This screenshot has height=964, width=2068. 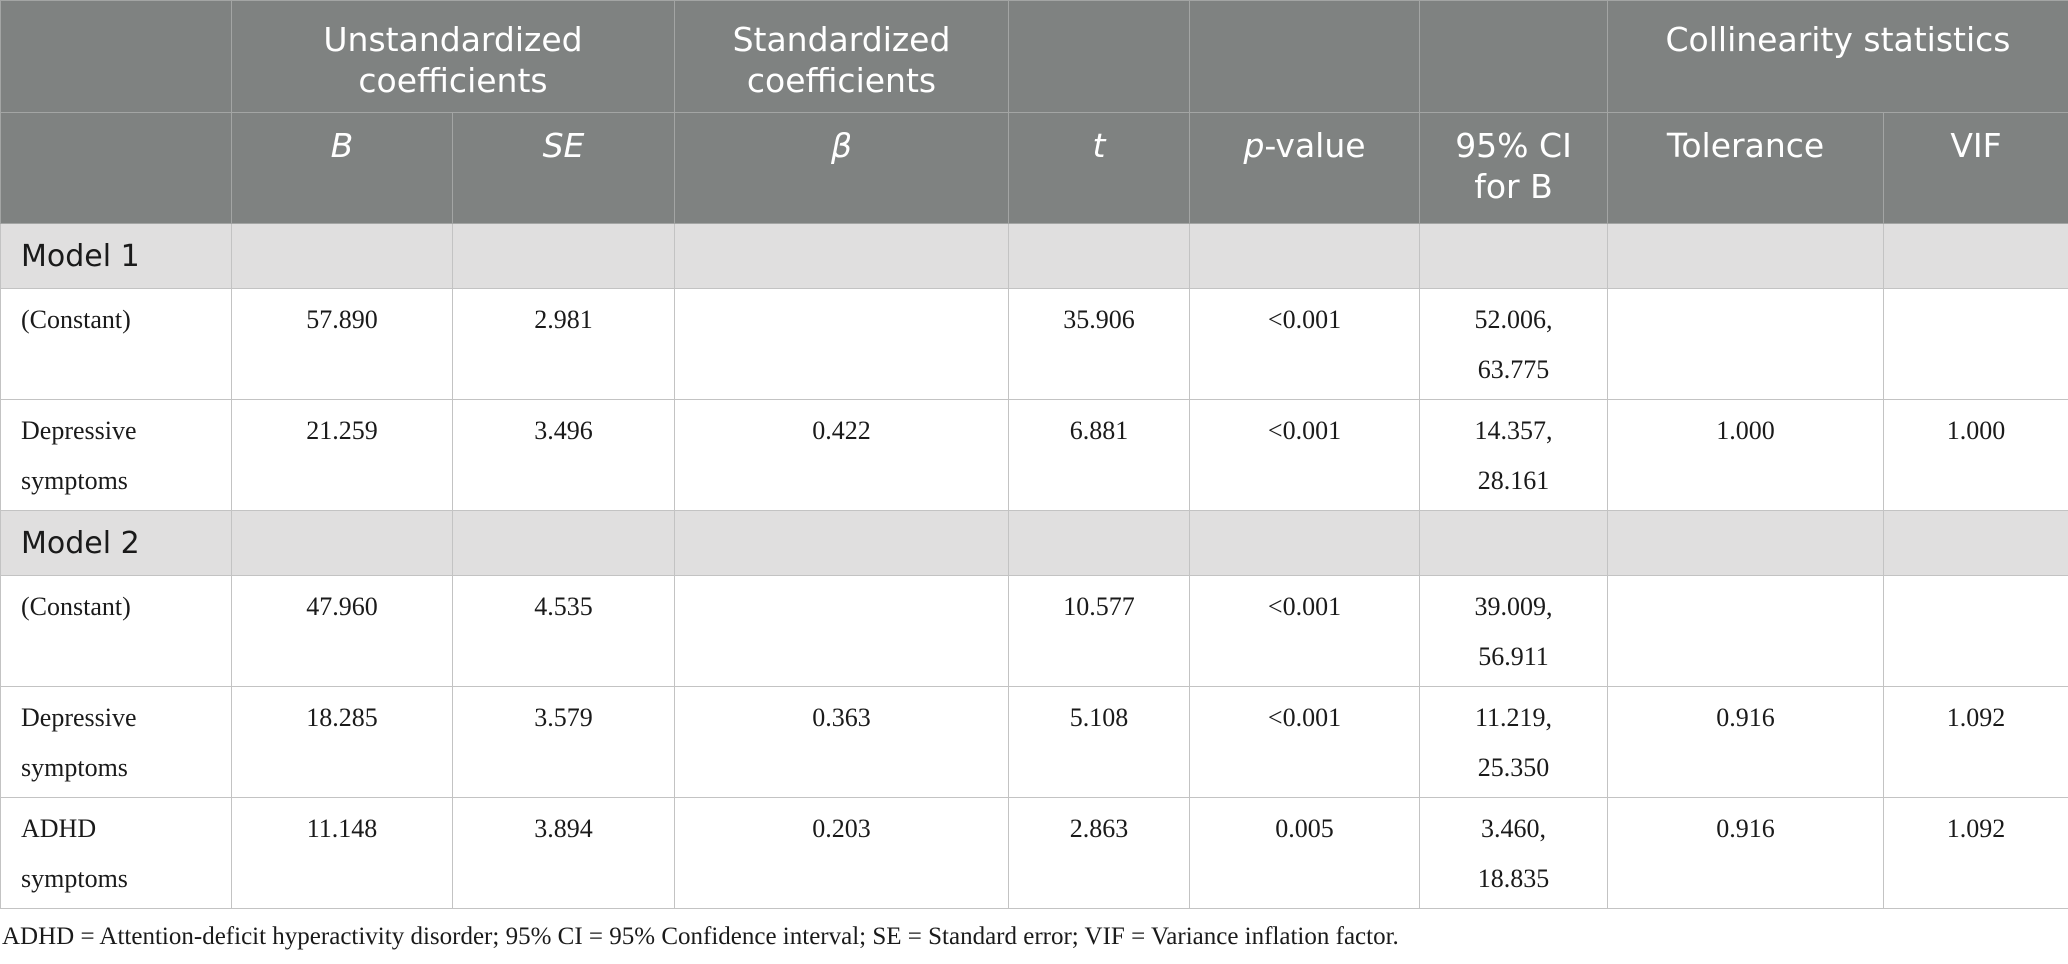 I want to click on cell-beta: 0.363, so click(x=841, y=742).